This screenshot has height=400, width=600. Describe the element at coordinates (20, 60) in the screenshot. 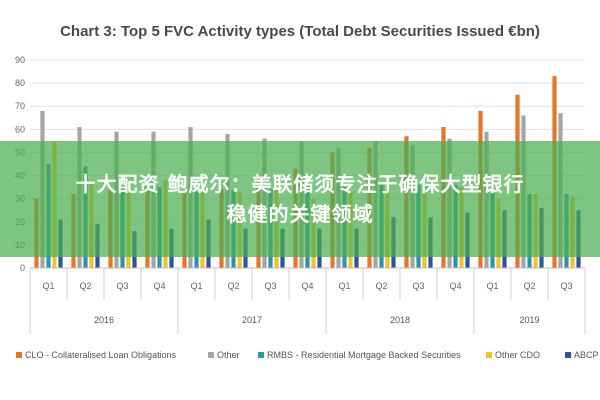

I see `y-tick-label: 90` at that location.